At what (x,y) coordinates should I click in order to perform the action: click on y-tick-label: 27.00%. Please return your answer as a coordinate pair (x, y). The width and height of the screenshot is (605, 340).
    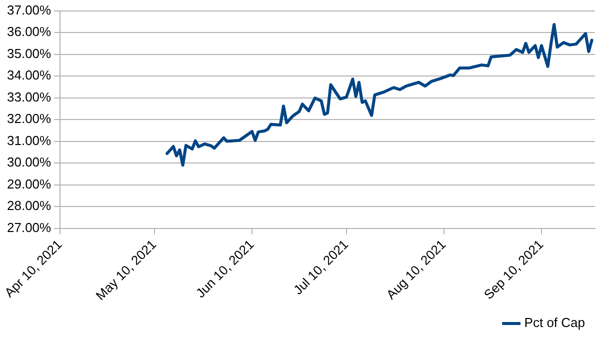
    Looking at the image, I should click on (29, 227).